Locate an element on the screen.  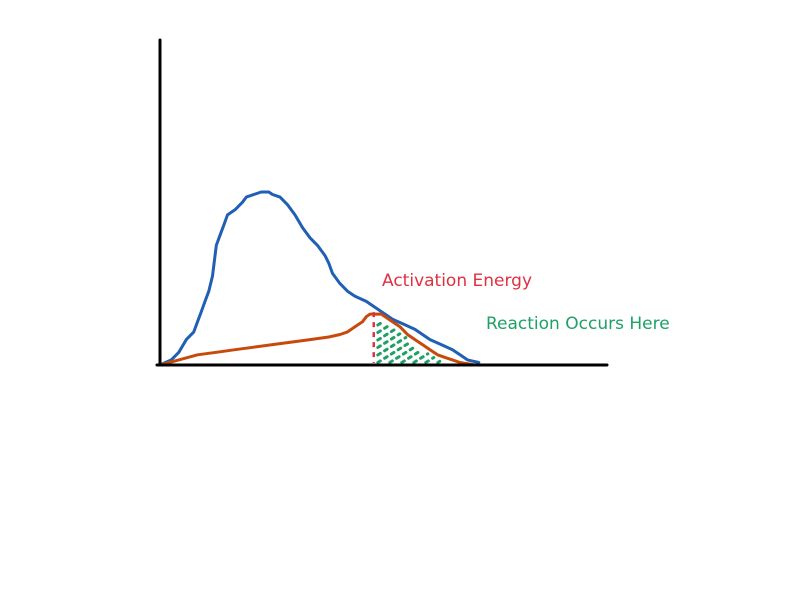
activation-energy-label: Activation Energy is located at coordinates (457, 281).